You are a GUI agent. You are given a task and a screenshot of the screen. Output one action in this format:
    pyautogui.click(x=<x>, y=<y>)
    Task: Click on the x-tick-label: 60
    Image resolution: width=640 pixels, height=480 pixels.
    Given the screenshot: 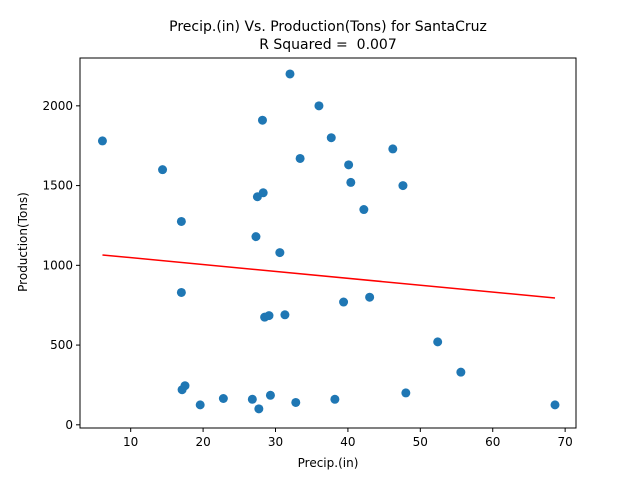 What is the action you would take?
    pyautogui.click(x=492, y=442)
    